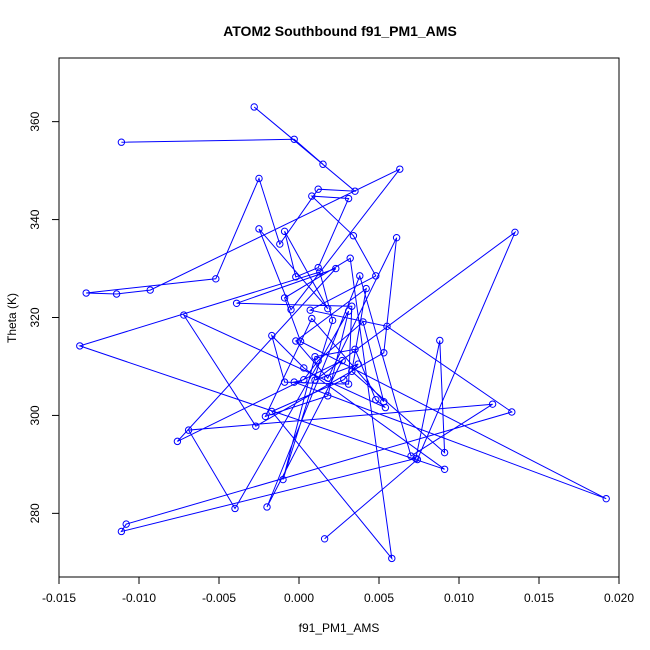  Describe the element at coordinates (219, 598) in the screenshot. I see `x-tick-label: -0.005` at that location.